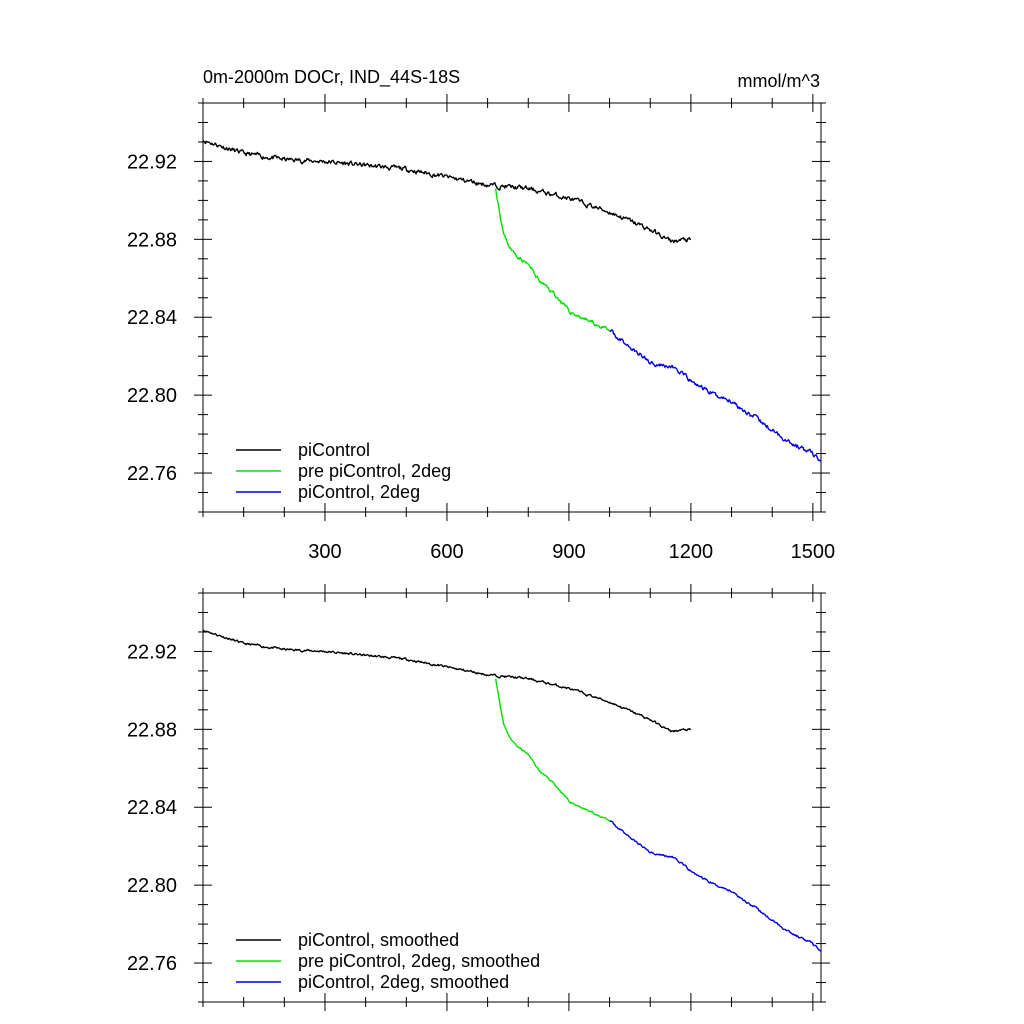 The width and height of the screenshot is (1024, 1024). What do you see at coordinates (691, 552) in the screenshot?
I see `x-tick-label: 1200` at bounding box center [691, 552].